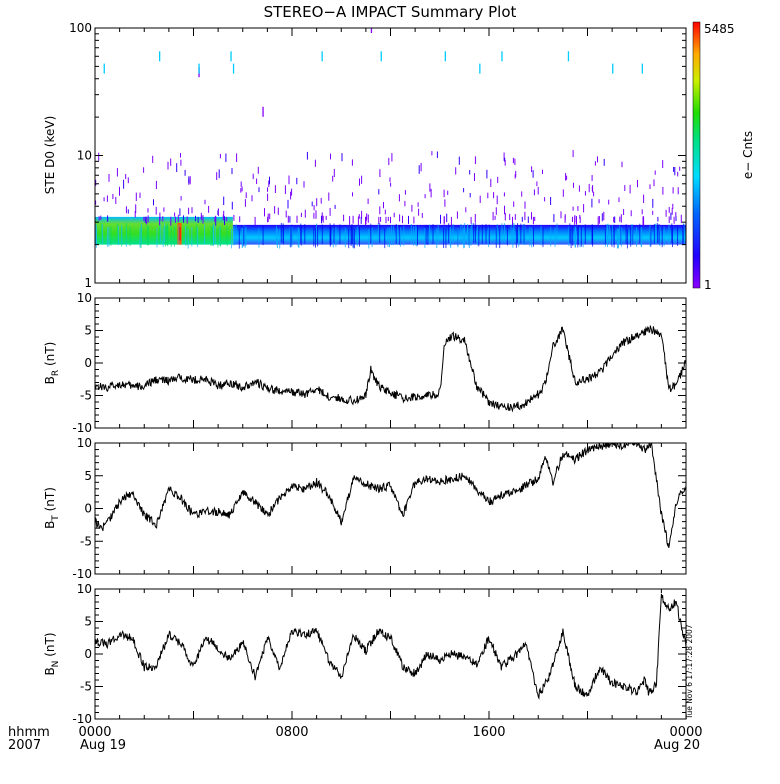 The height and width of the screenshot is (784, 780). Describe the element at coordinates (719, 29) in the screenshot. I see `colorbar-max-label: 5485` at that location.